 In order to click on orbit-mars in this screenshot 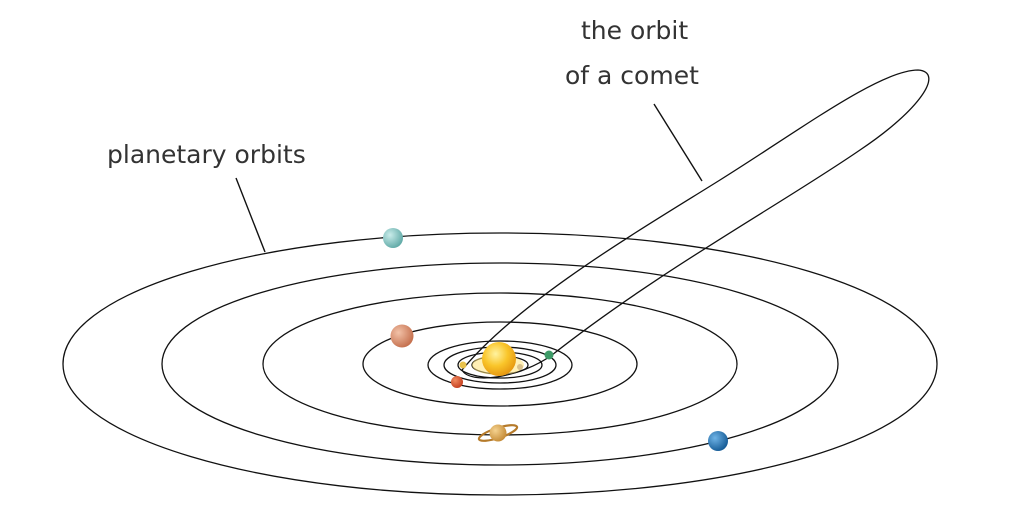, I will do `click(500, 365)`.